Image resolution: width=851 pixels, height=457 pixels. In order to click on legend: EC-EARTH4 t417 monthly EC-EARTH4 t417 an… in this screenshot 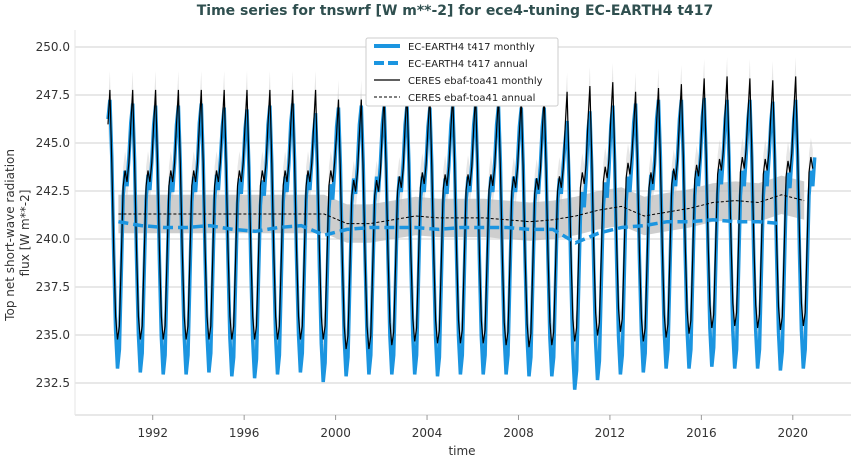, I will do `click(462, 72)`.